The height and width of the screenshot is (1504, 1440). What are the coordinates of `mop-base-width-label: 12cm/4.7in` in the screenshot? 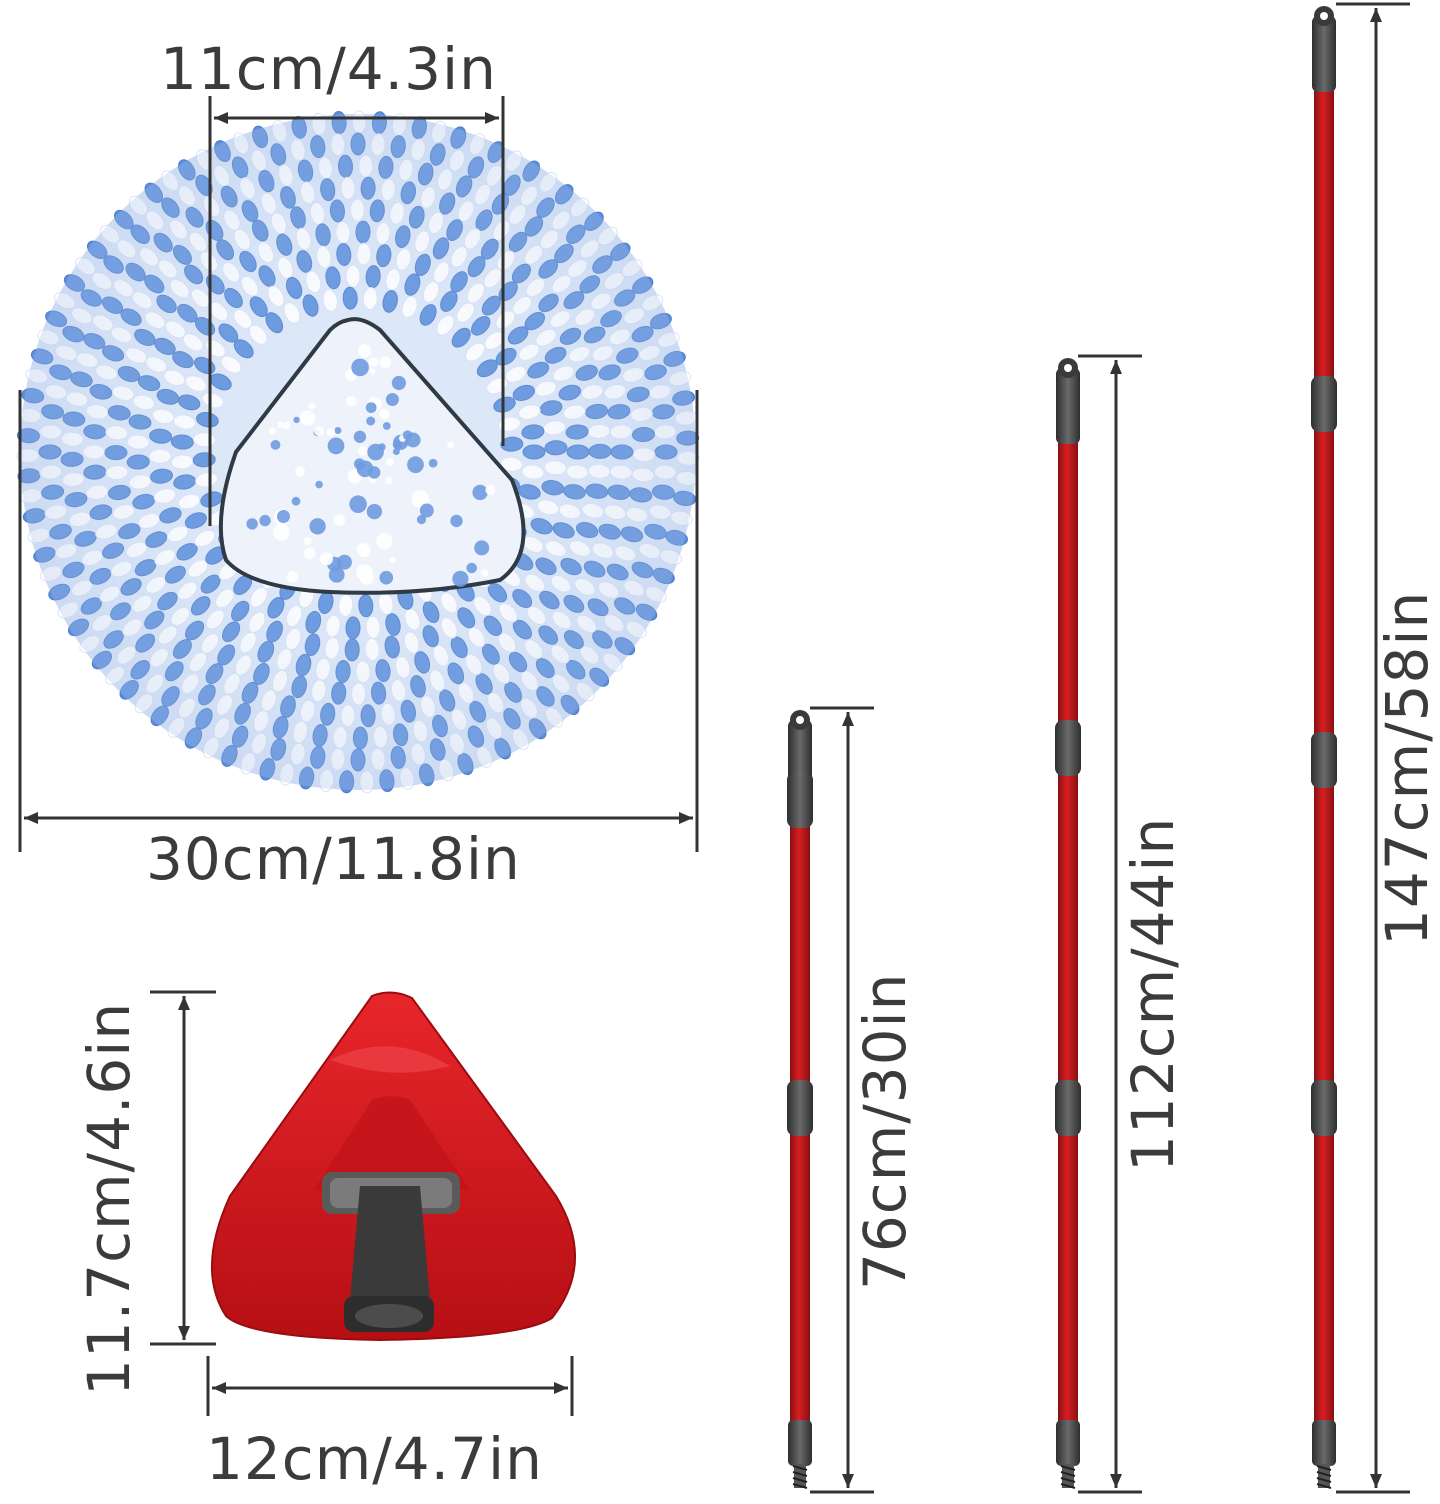 It's located at (374, 1459).